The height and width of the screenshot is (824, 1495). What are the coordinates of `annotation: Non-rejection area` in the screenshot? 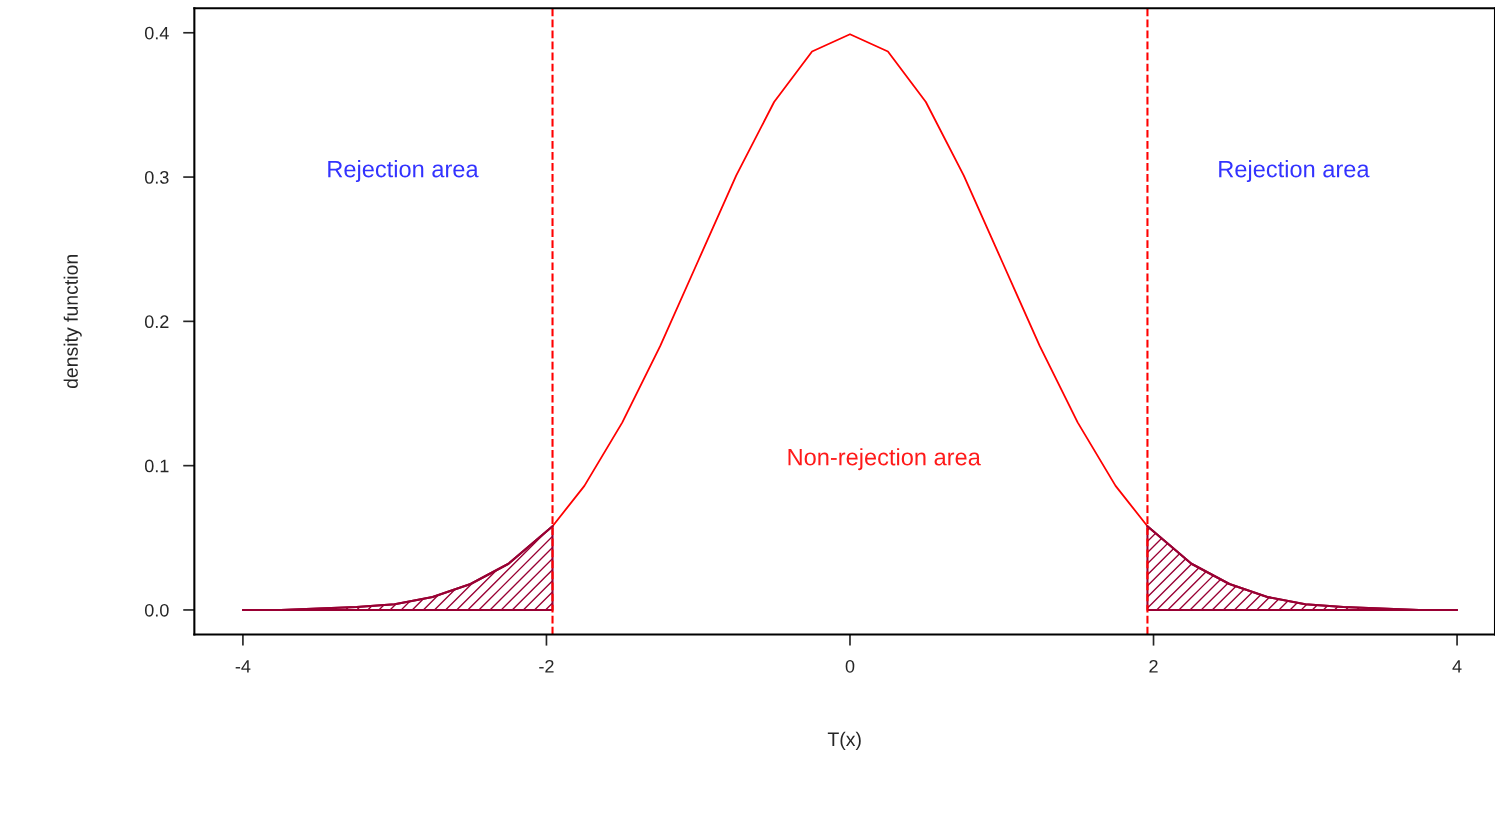 It's located at (884, 459).